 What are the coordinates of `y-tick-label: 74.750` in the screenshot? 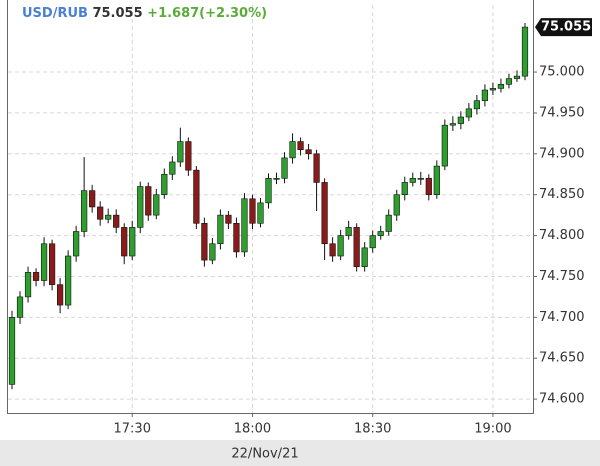 It's located at (562, 276).